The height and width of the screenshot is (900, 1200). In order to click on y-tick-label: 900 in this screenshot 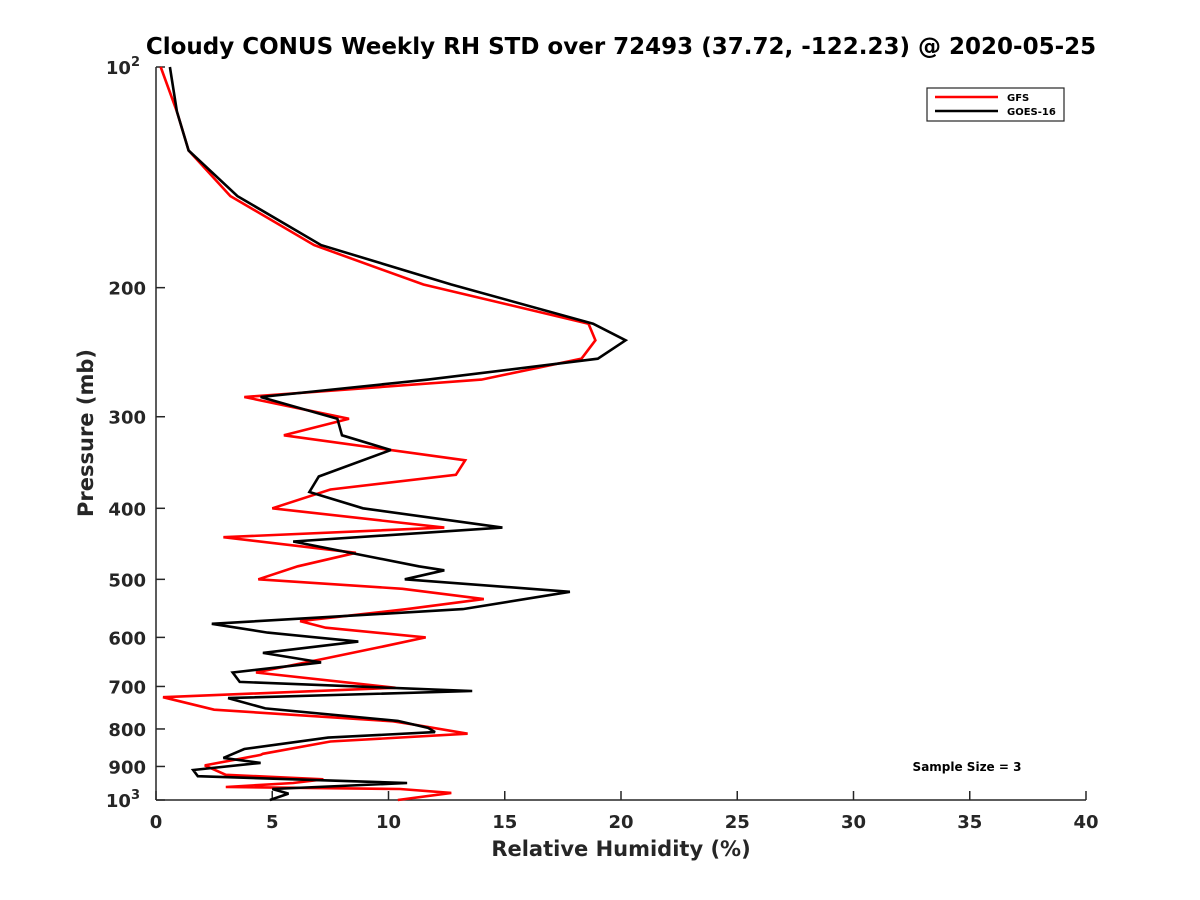, I will do `click(127, 767)`.